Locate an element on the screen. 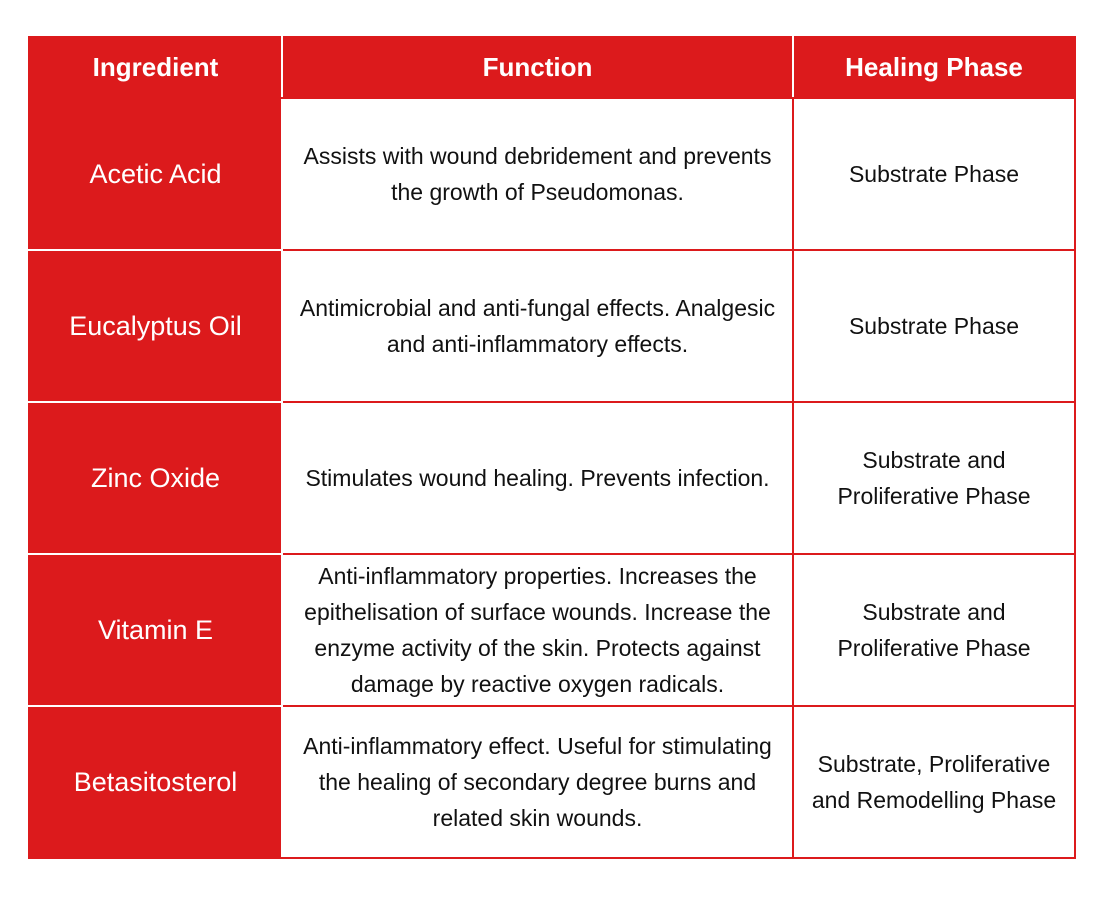 The image size is (1100, 900). header-function: Function is located at coordinates (537, 67).